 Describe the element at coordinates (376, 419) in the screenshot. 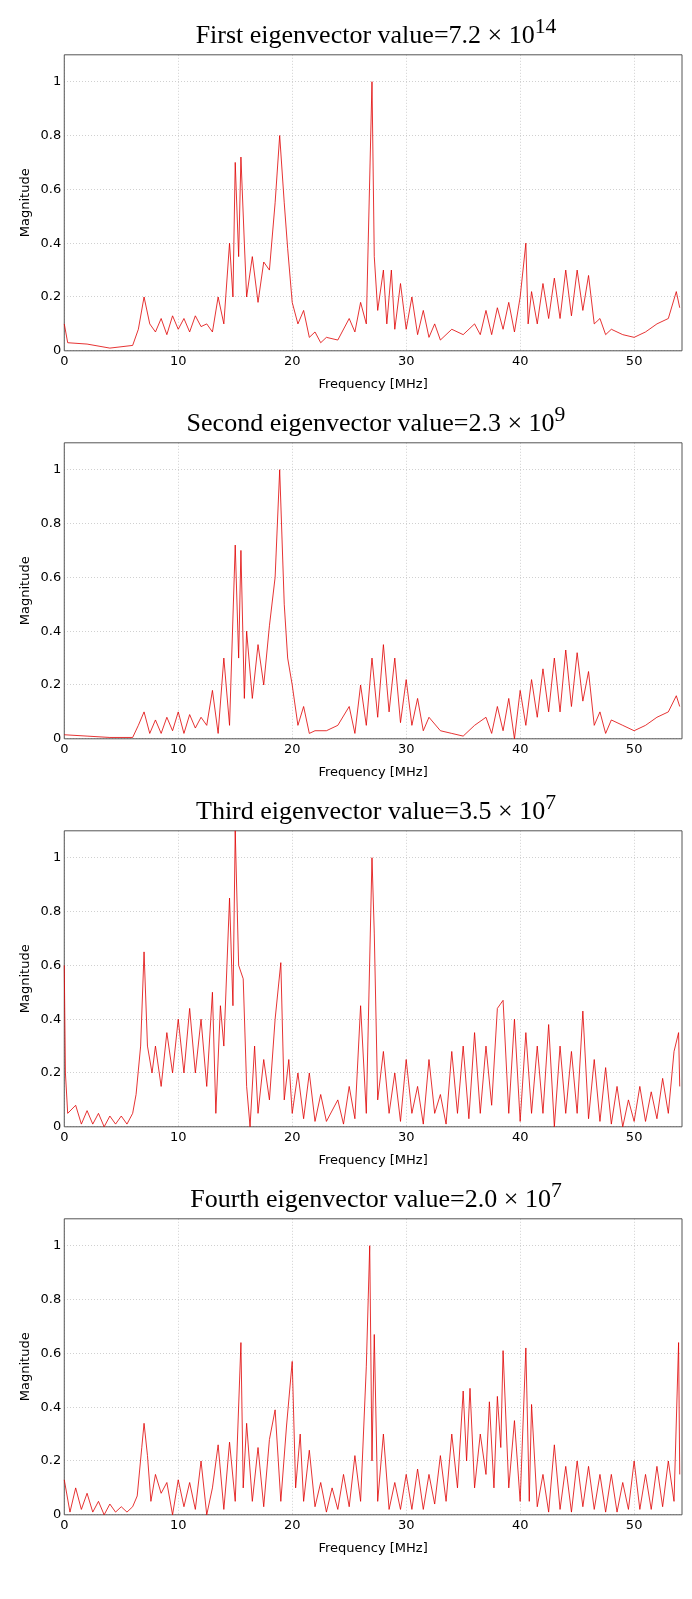

I see `chart-title: Second eigenvector value=2.3 × 10$^{9}$` at that location.